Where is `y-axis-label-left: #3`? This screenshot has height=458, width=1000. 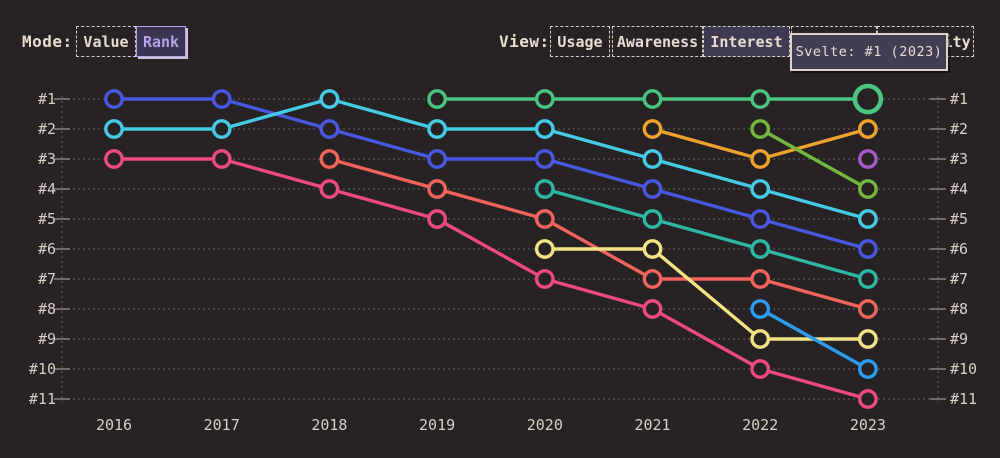 y-axis-label-left: #3 is located at coordinates (47, 159).